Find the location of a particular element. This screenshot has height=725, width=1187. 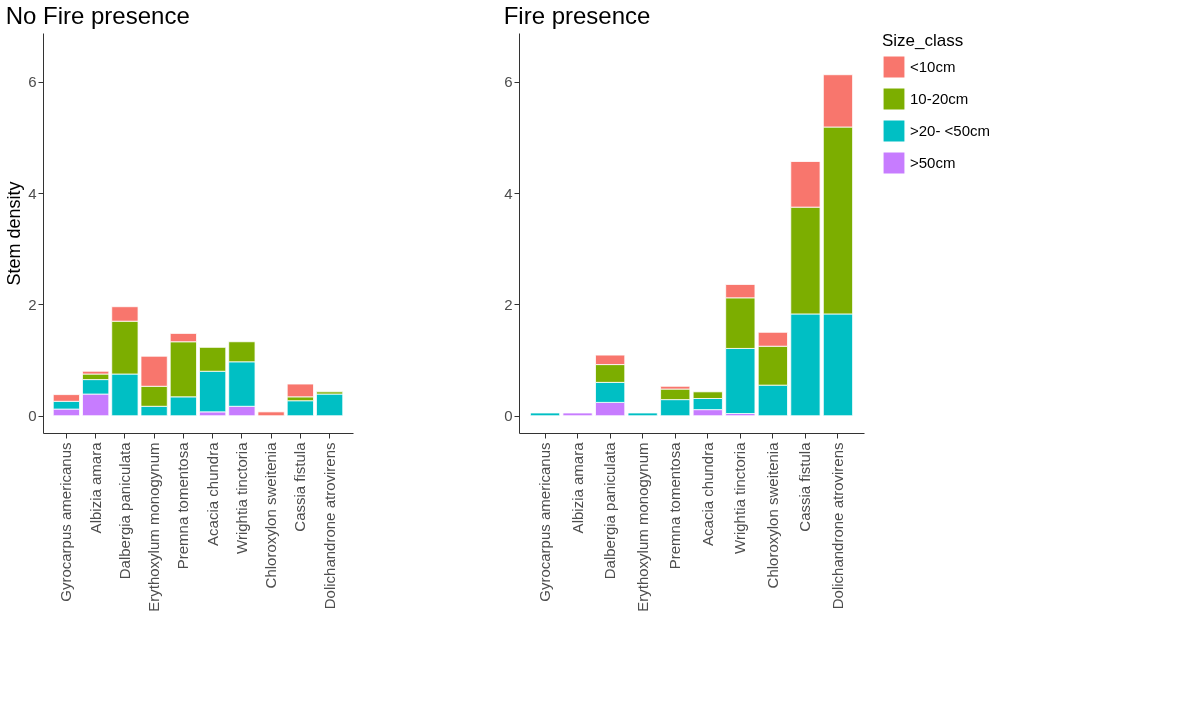

legend-label: >50cm is located at coordinates (933, 162).